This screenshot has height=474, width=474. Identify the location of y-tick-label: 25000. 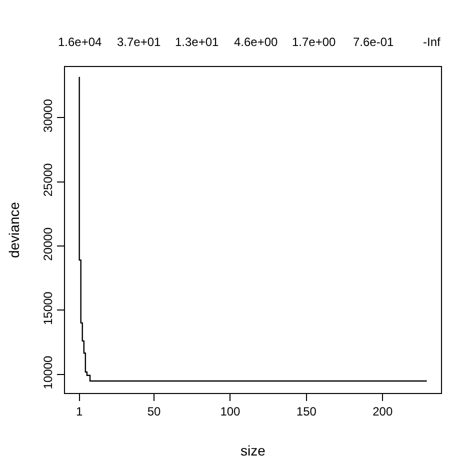
(48, 179).